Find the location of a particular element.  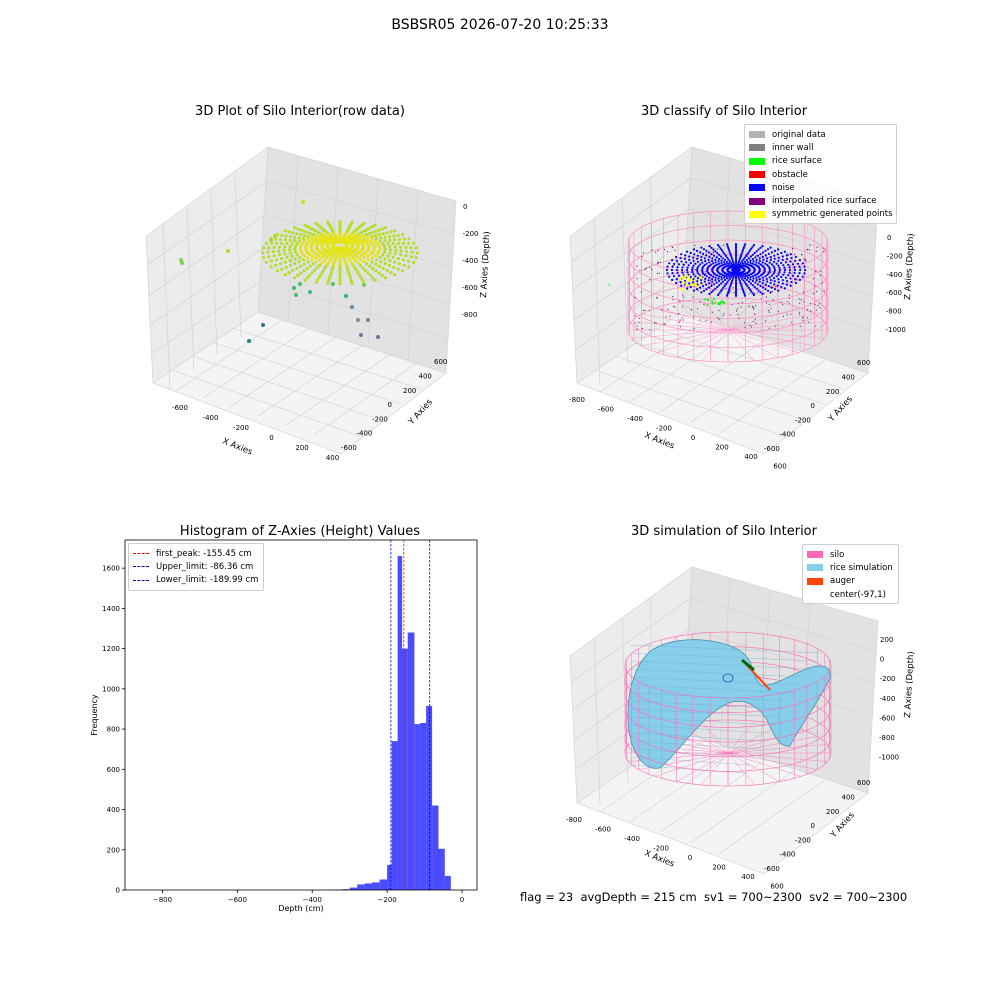

plot4-z-tick-1: 0 is located at coordinates (882, 660).